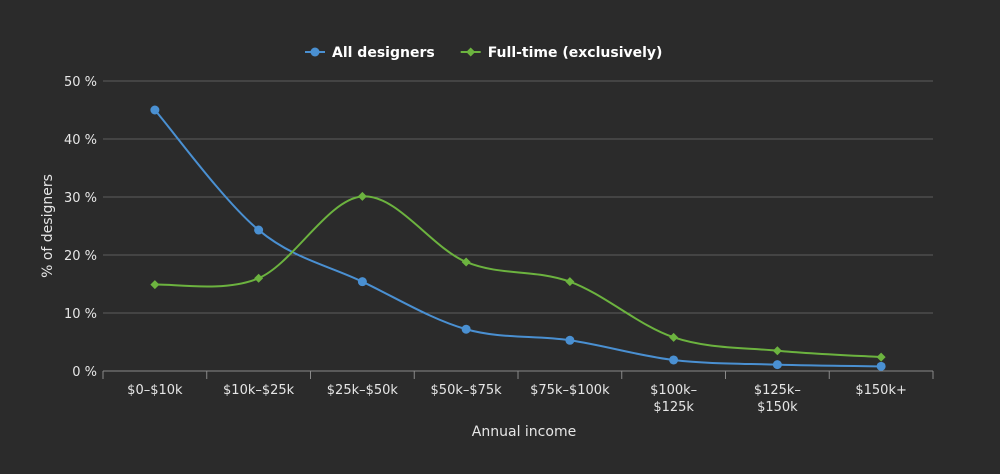  Describe the element at coordinates (155, 390) in the screenshot. I see `x-tick-label: $0–$10k` at that location.